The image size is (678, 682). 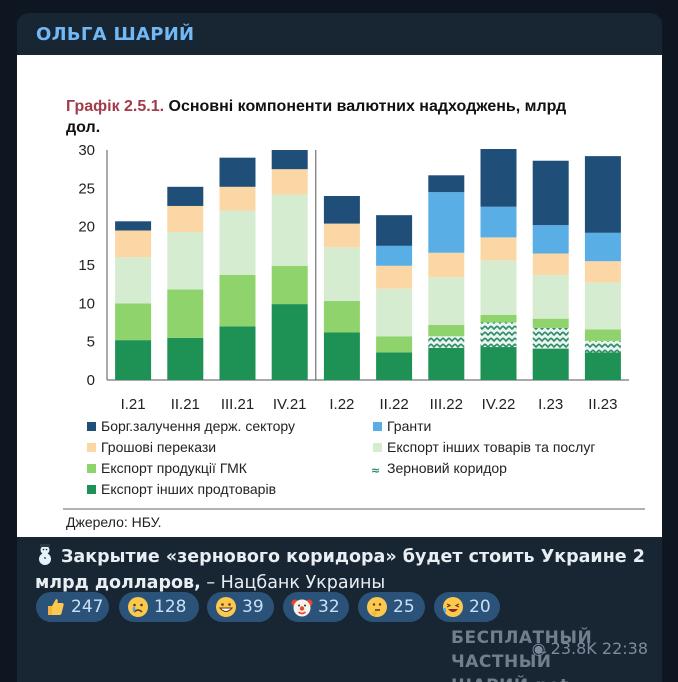 I want to click on legend-swatch-remittances, so click(x=91, y=447).